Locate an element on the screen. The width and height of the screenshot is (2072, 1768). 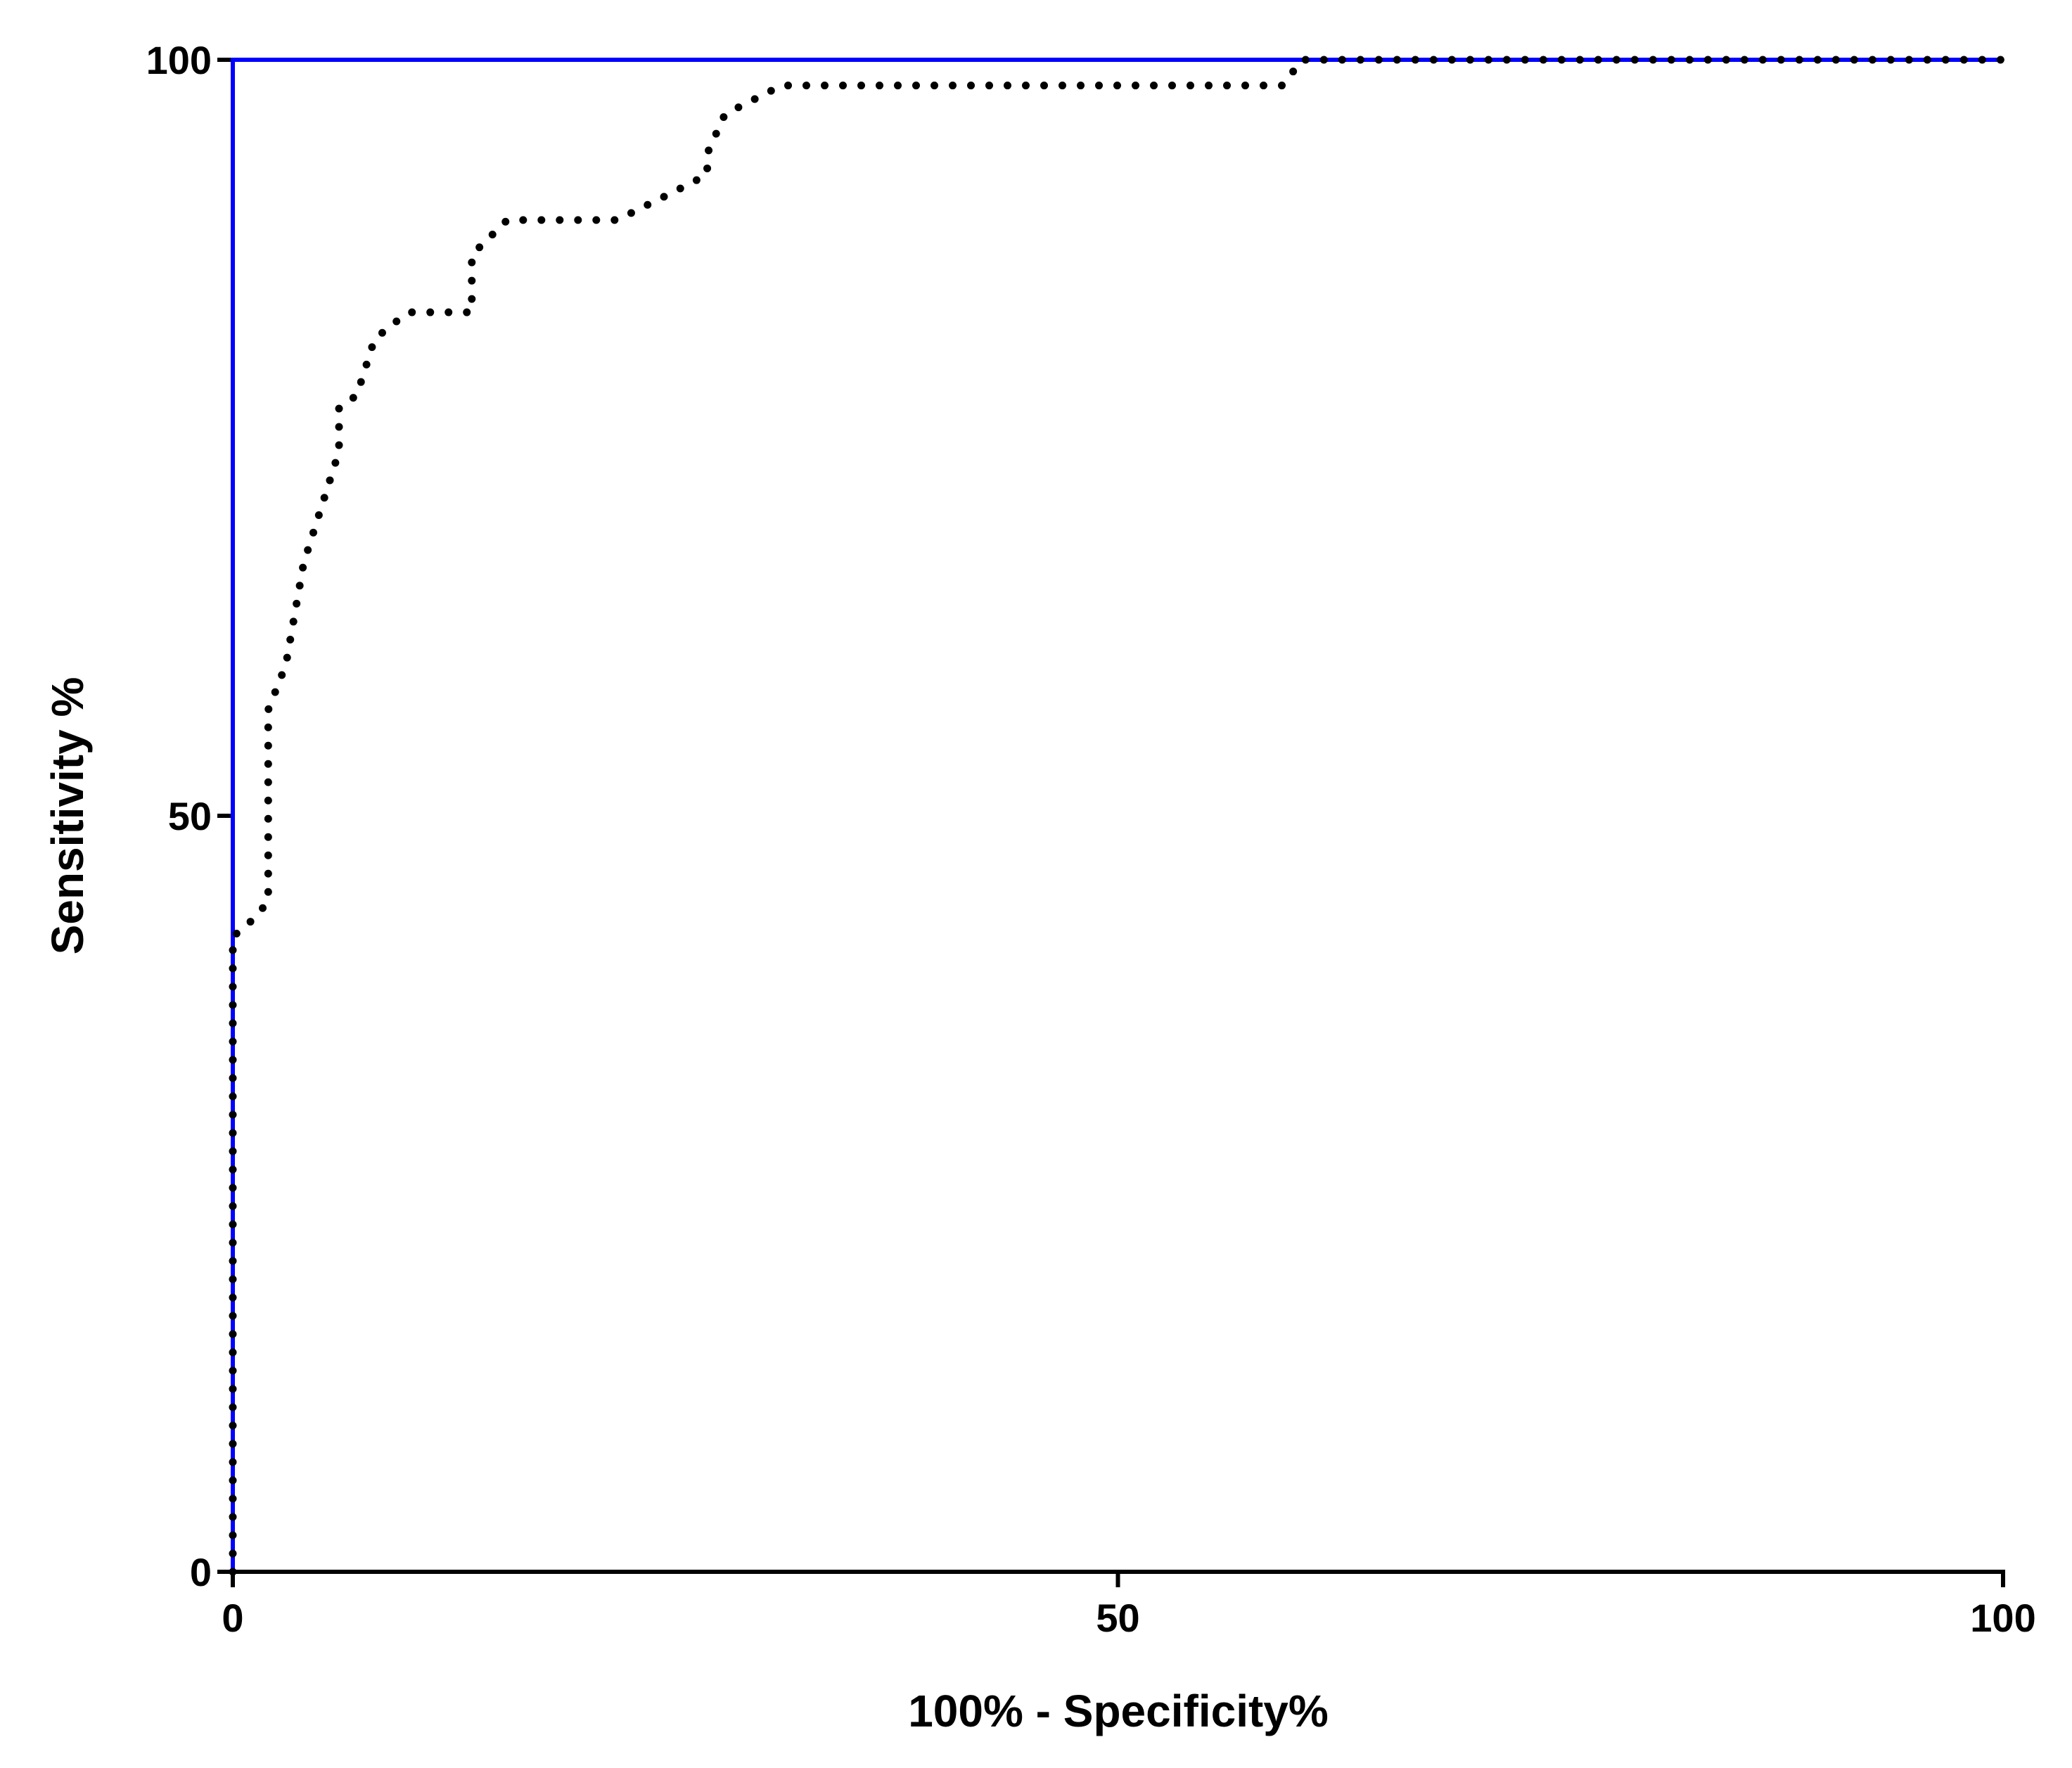
x-tick-label: 0 is located at coordinates (232, 1618).